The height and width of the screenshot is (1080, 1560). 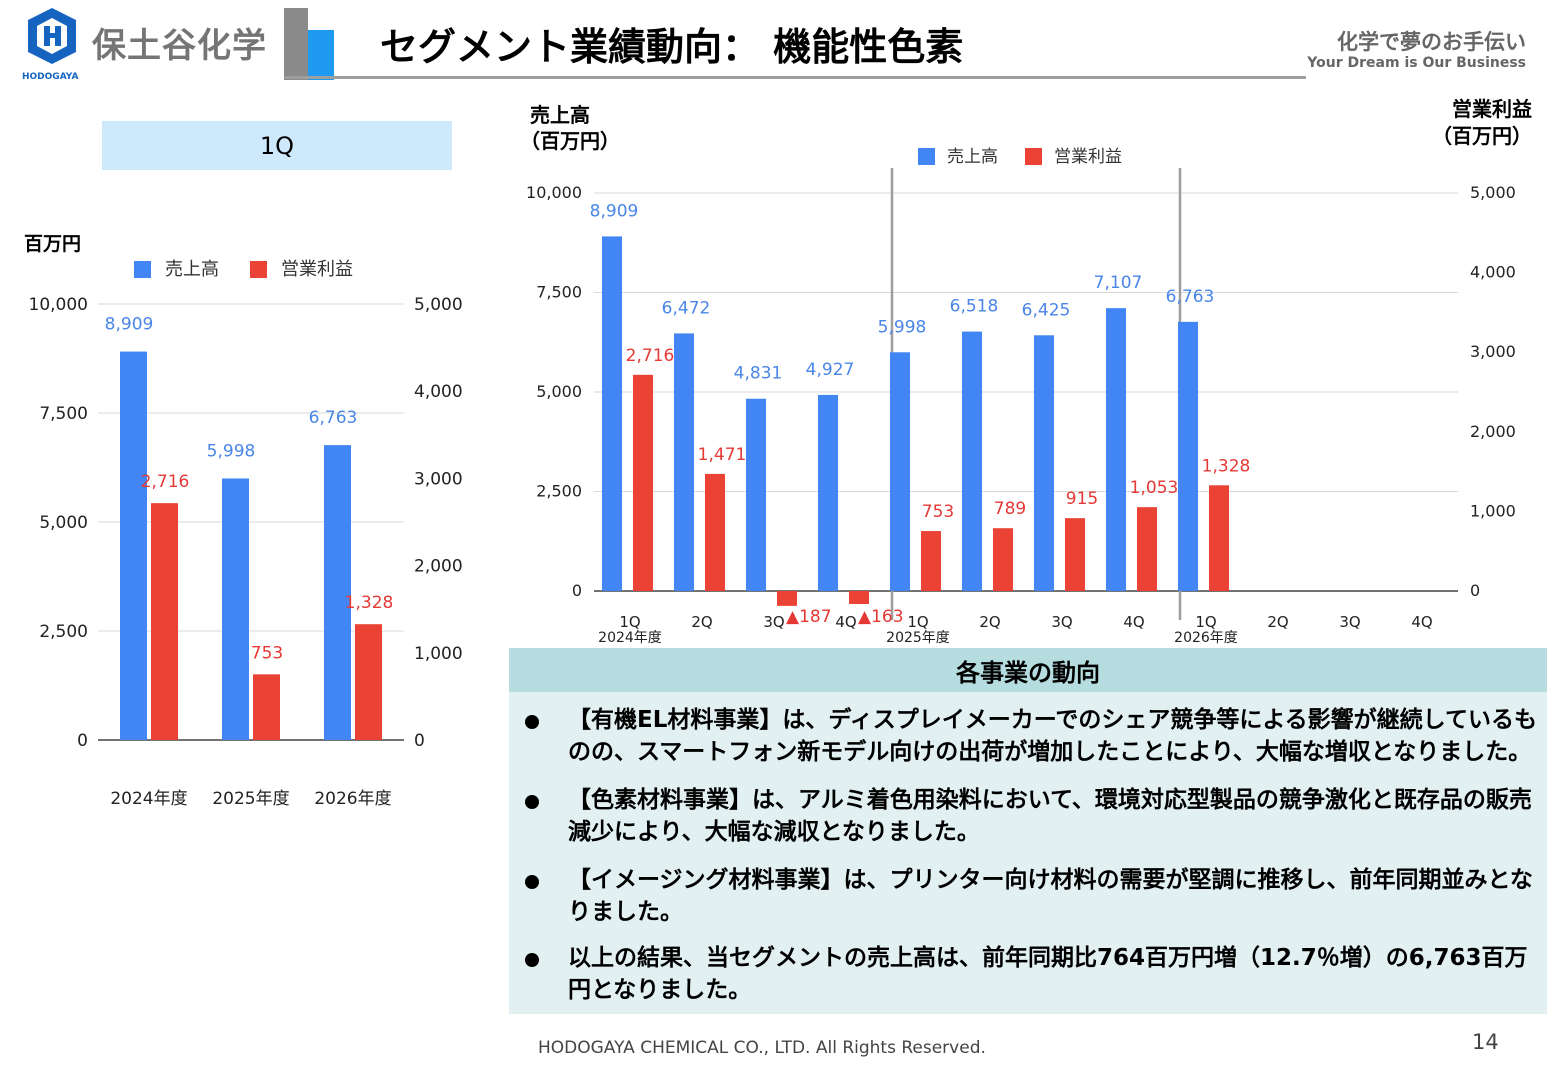 I want to click on y-axis-unit-label: 百万円, so click(x=52, y=244).